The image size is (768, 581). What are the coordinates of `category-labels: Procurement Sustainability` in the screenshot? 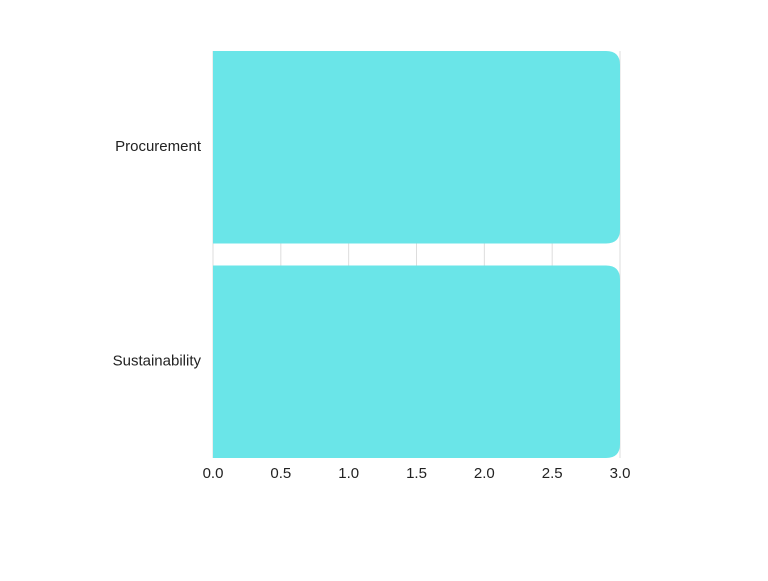 It's located at (157, 254).